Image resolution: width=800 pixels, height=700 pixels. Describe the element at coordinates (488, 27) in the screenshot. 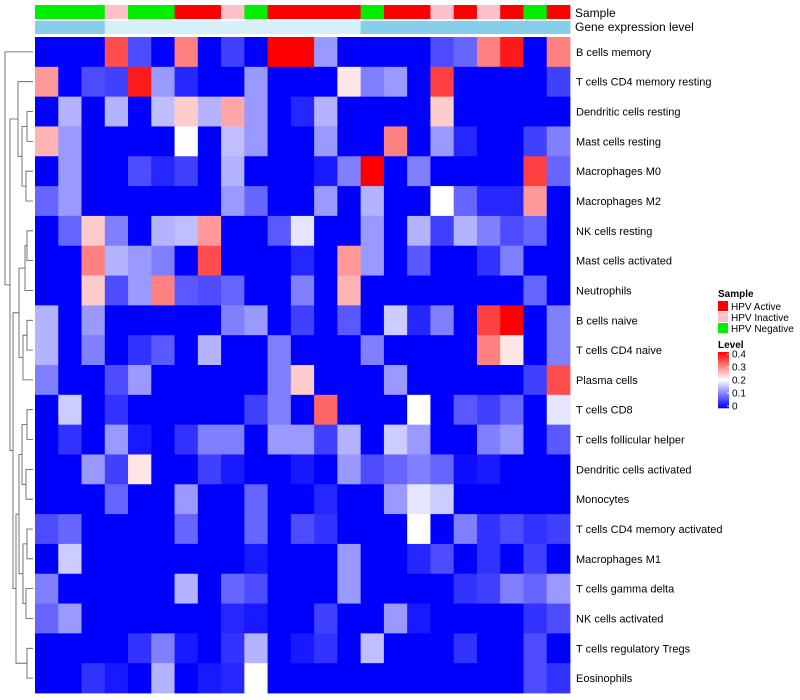

I see `gene-expression-annotation-cell` at that location.